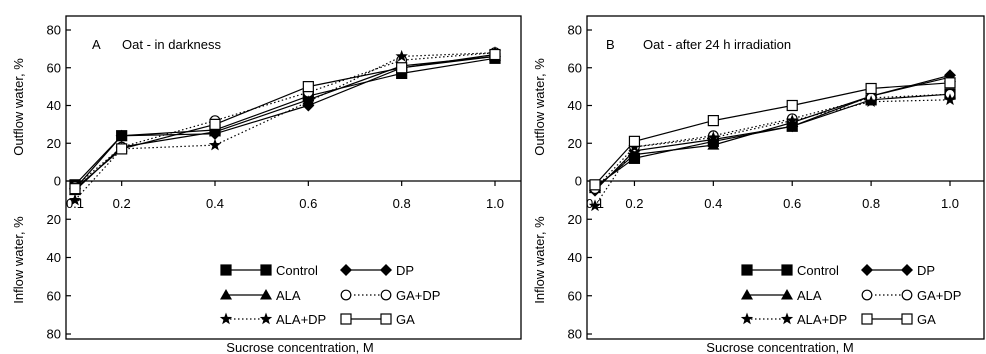 This screenshot has height=354, width=986. I want to click on legend-label: ALA, so click(288, 295).